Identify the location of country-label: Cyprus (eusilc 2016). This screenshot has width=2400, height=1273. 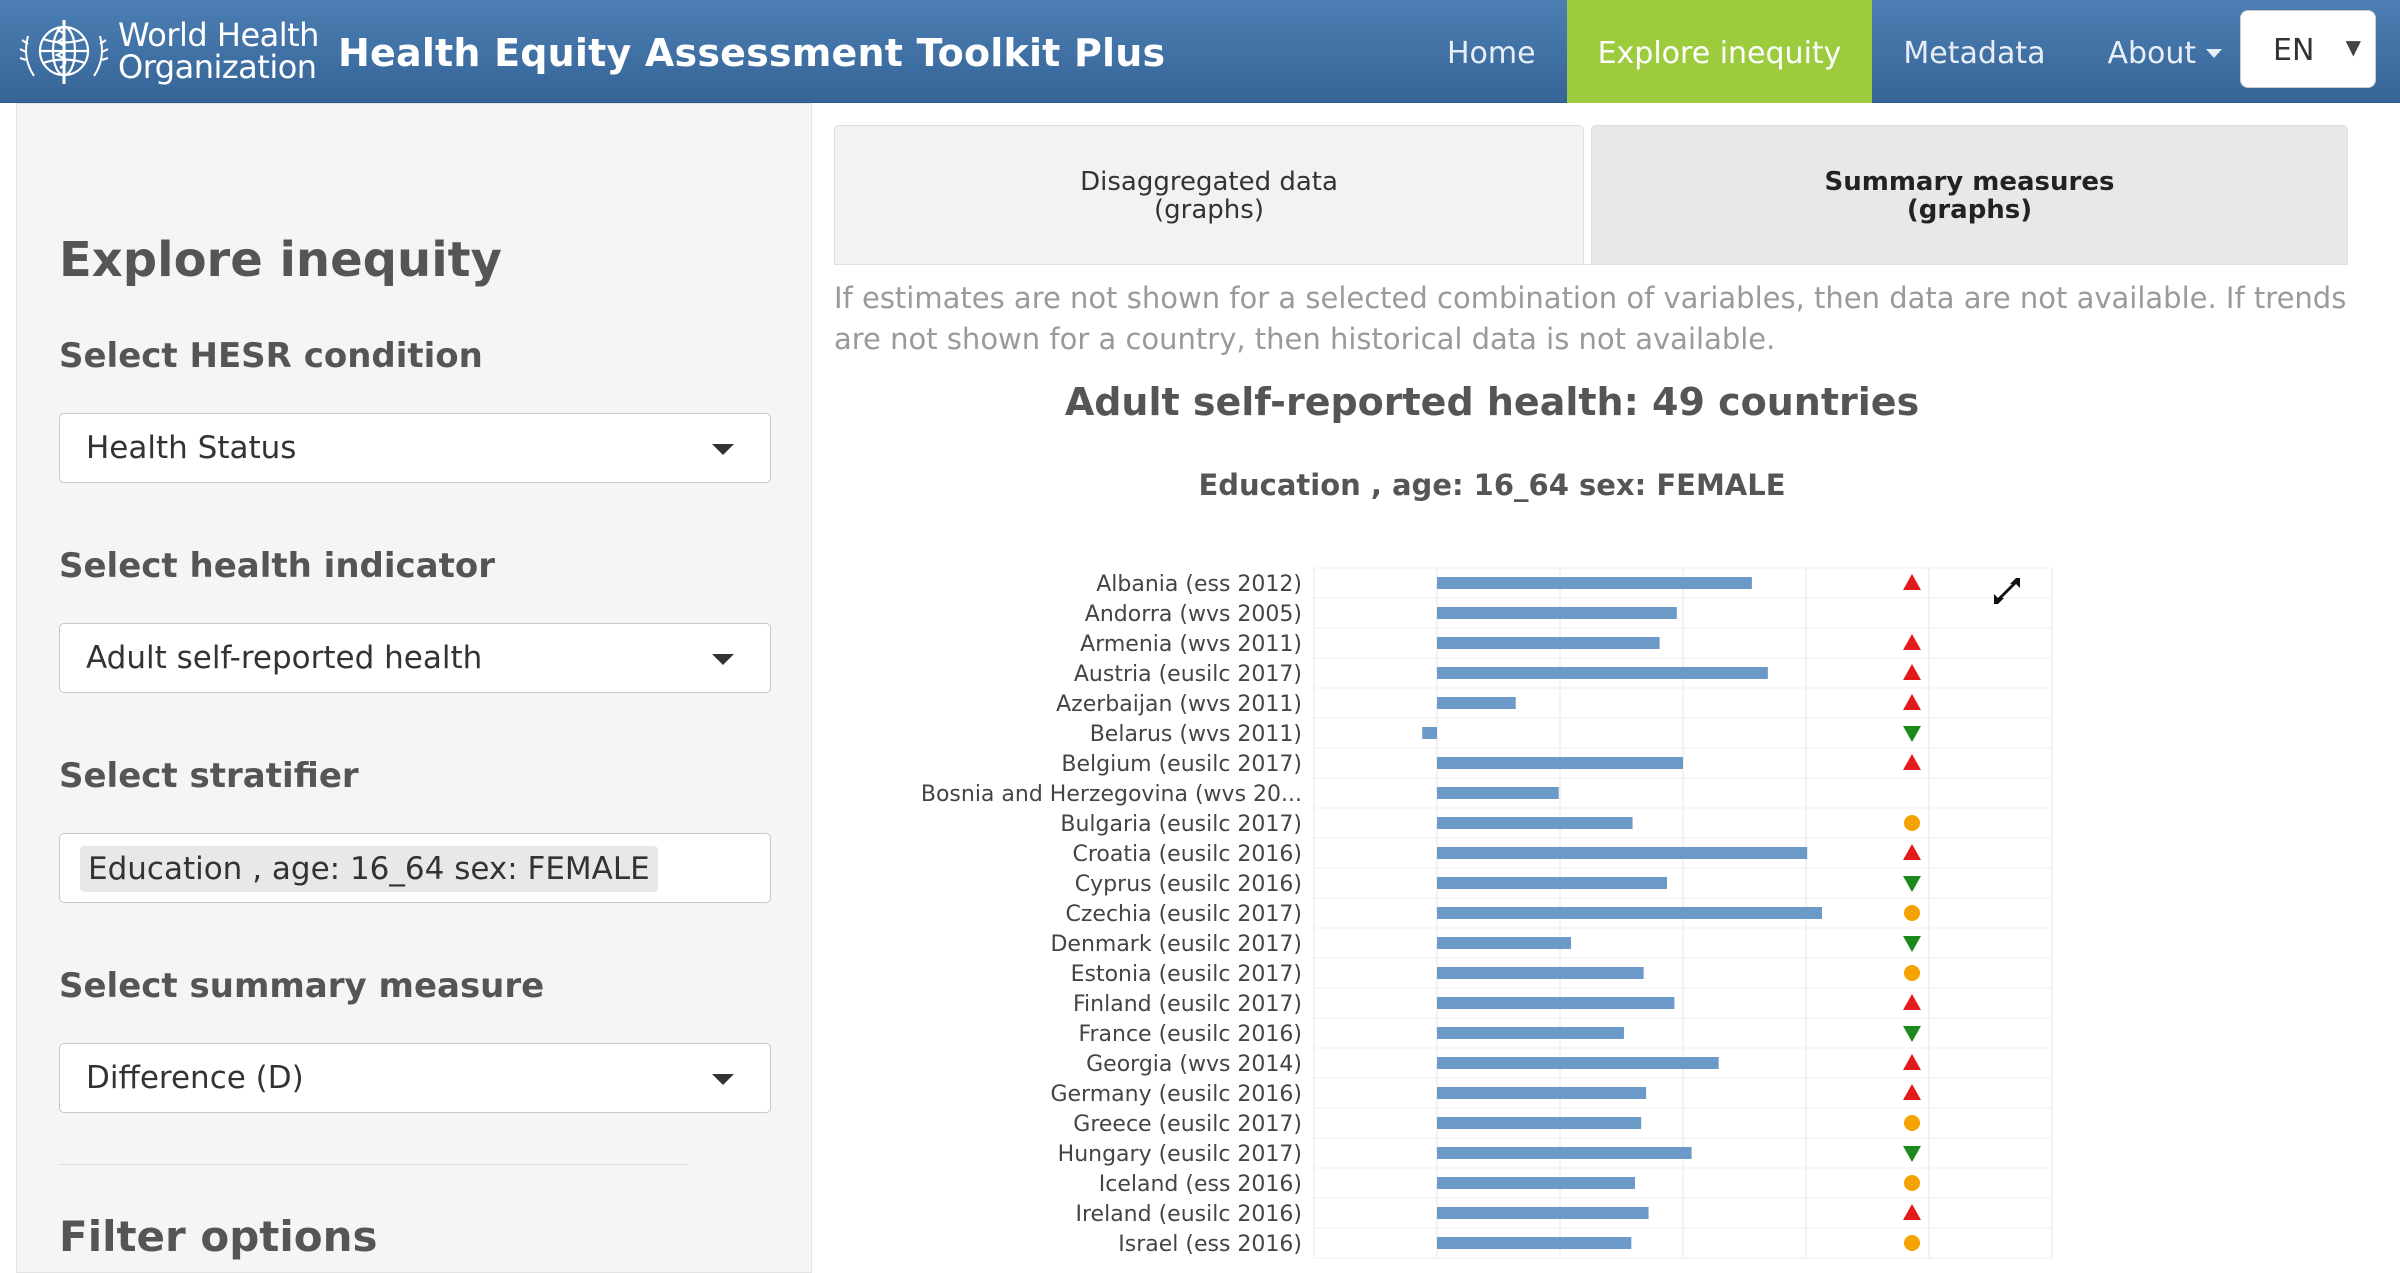
(1188, 884).